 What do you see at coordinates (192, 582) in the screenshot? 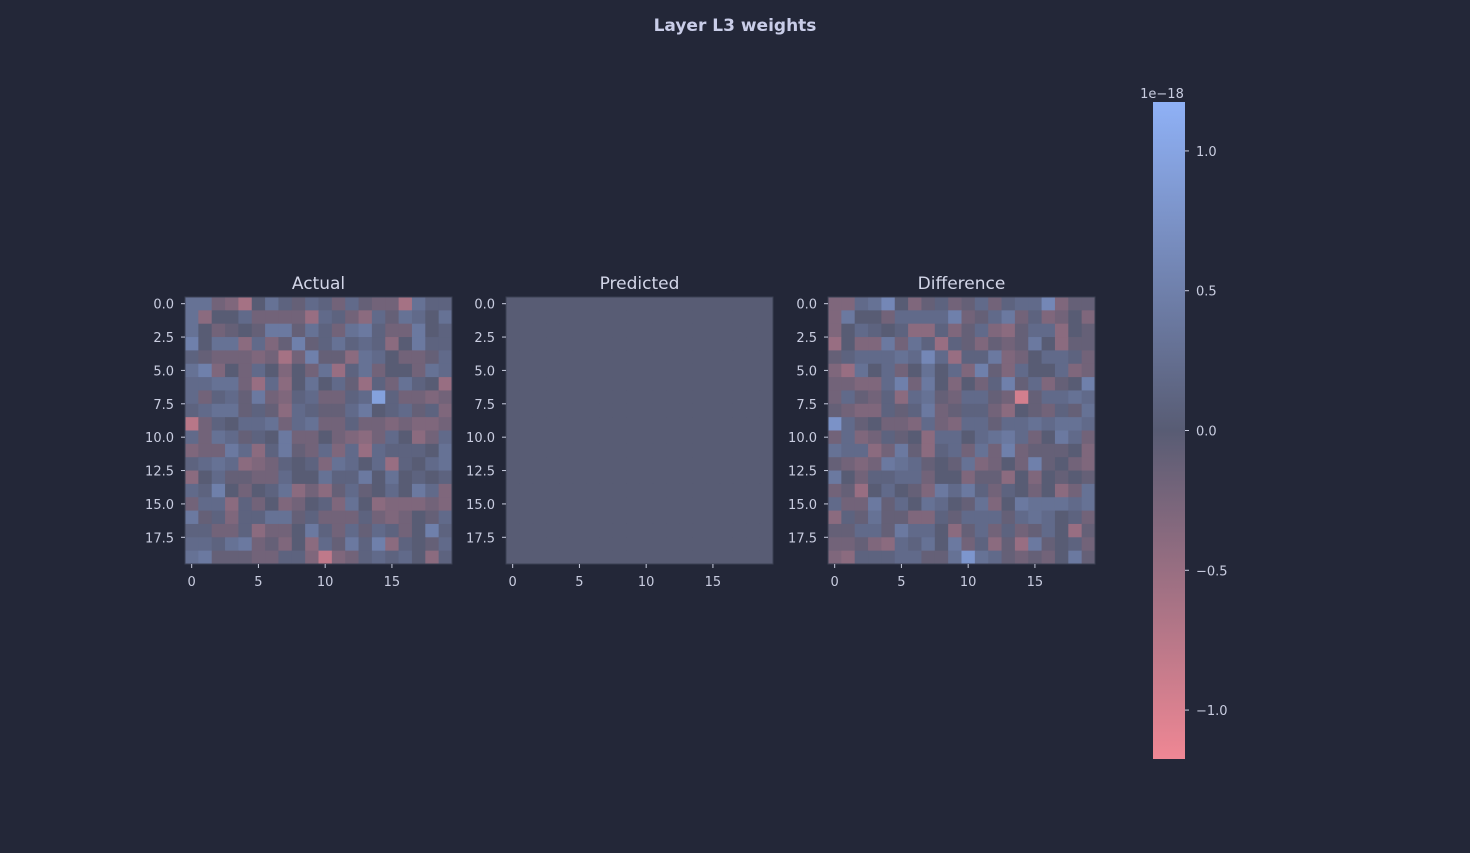
I see `x-tick-label: 0` at bounding box center [192, 582].